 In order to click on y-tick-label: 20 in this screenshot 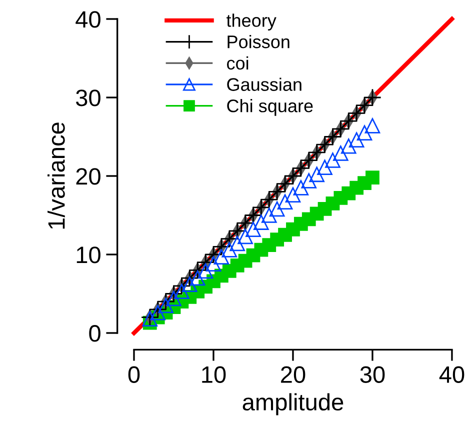, I will do `click(88, 176)`.